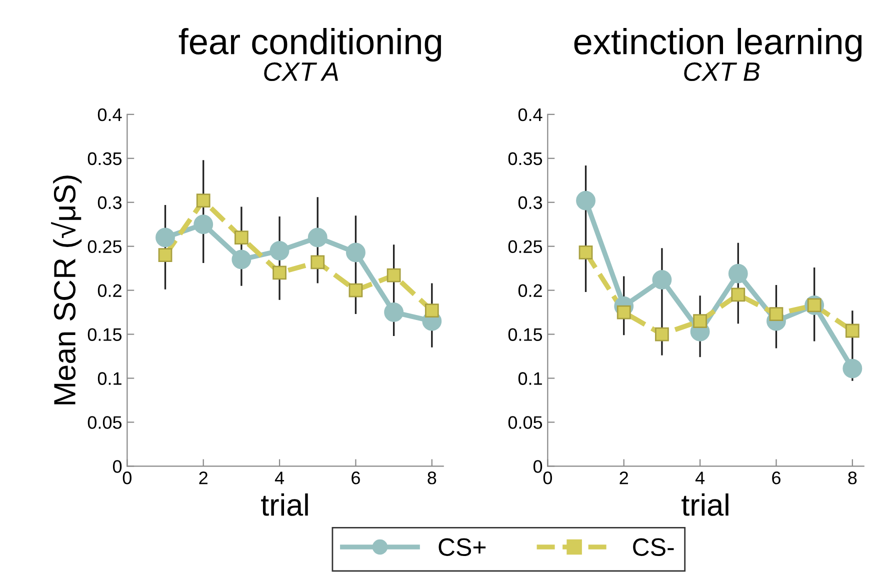  Describe the element at coordinates (653, 547) in the screenshot. I see `legend-label: CS-` at that location.